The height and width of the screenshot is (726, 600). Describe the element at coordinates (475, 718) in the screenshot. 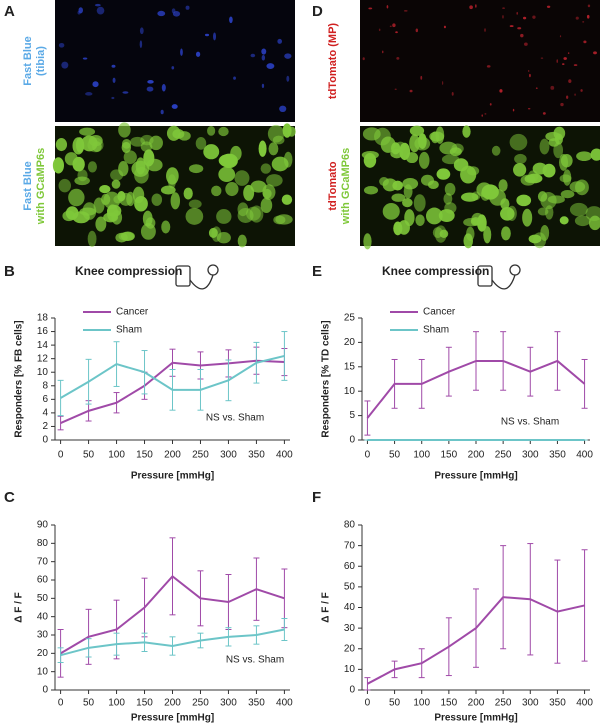

I see `x-axis-label: Pressure [mmHg]` at that location.